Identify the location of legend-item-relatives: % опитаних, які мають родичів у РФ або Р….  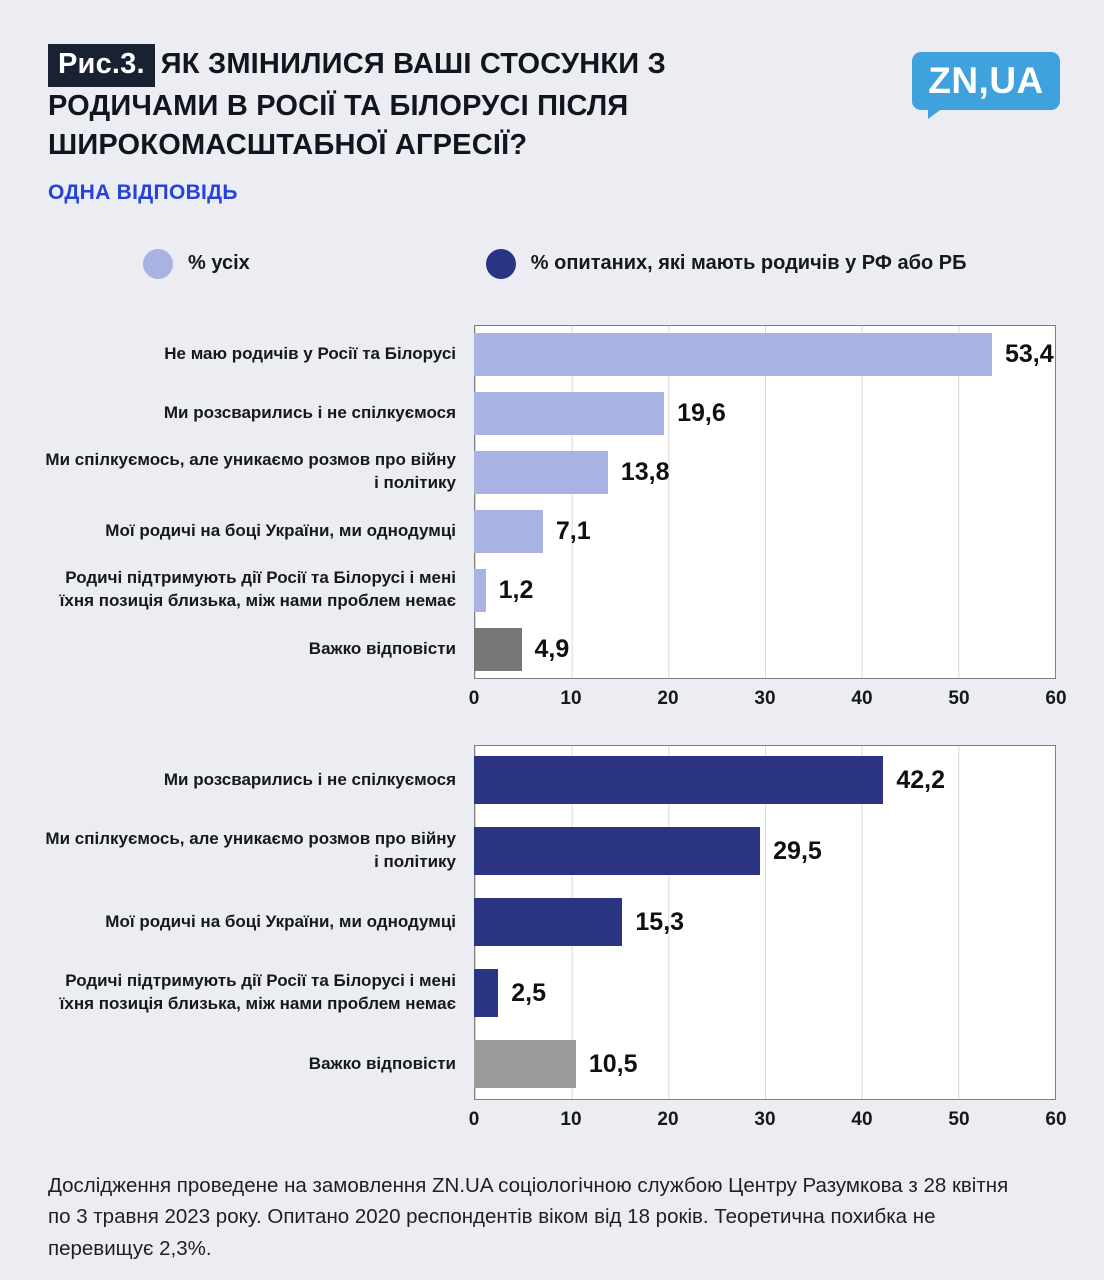
(726, 263).